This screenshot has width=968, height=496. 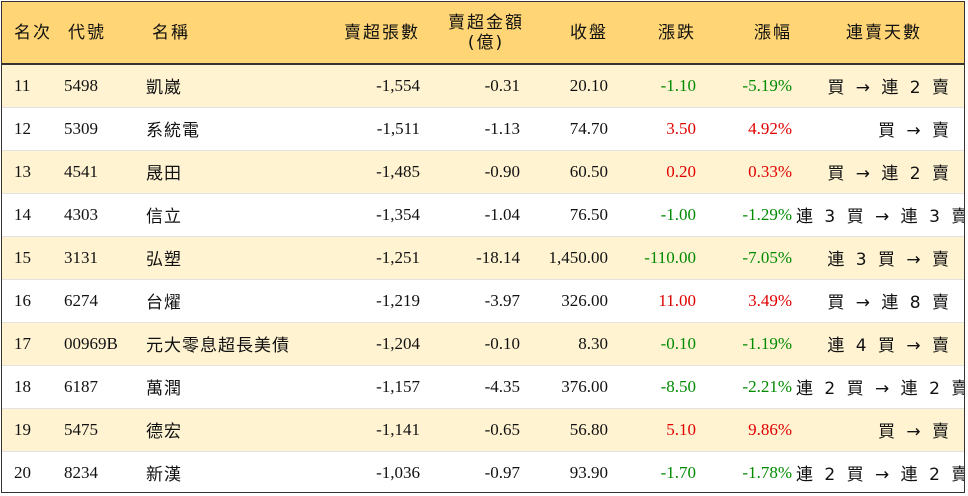 What do you see at coordinates (751, 430) in the screenshot?
I see `change-pct-cell: 9.86%` at bounding box center [751, 430].